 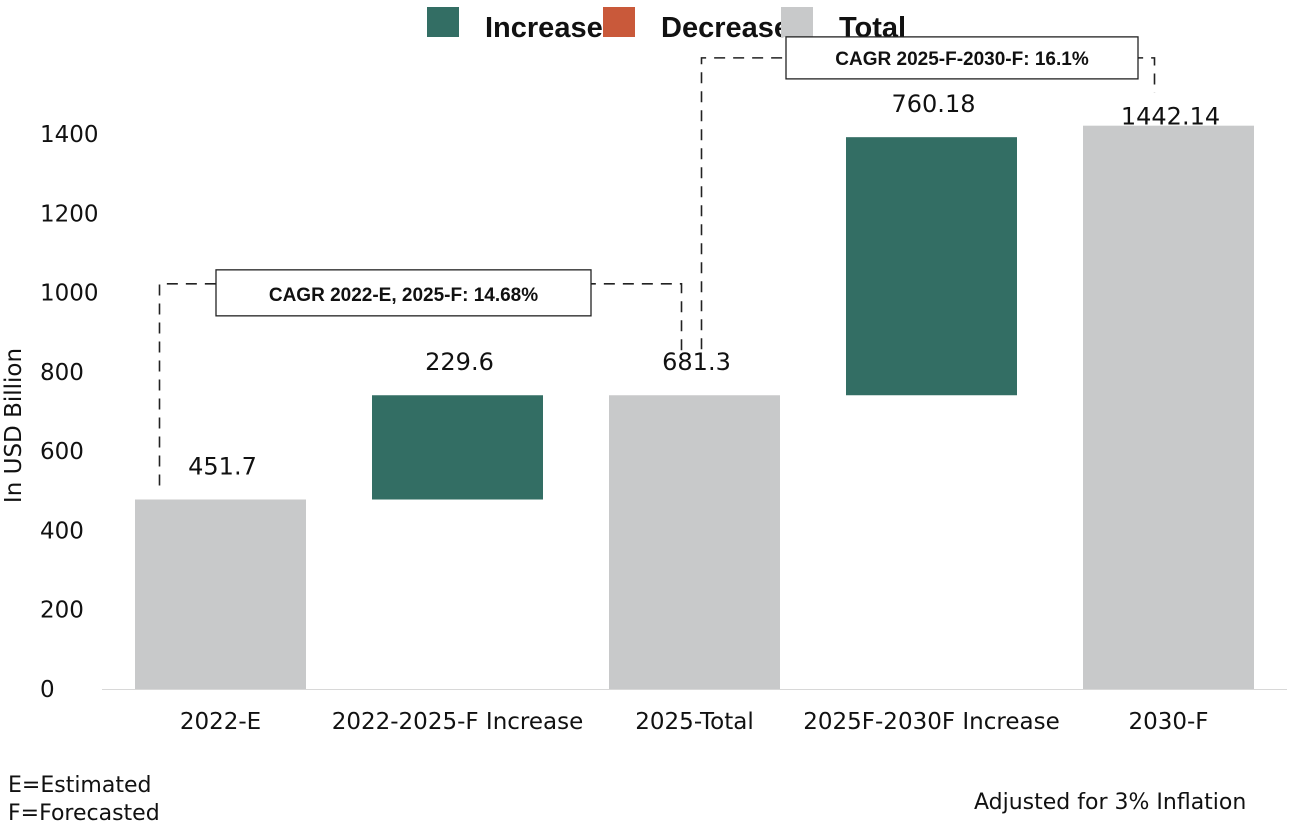 What do you see at coordinates (62, 531) in the screenshot?
I see `y-tick-label: 400` at bounding box center [62, 531].